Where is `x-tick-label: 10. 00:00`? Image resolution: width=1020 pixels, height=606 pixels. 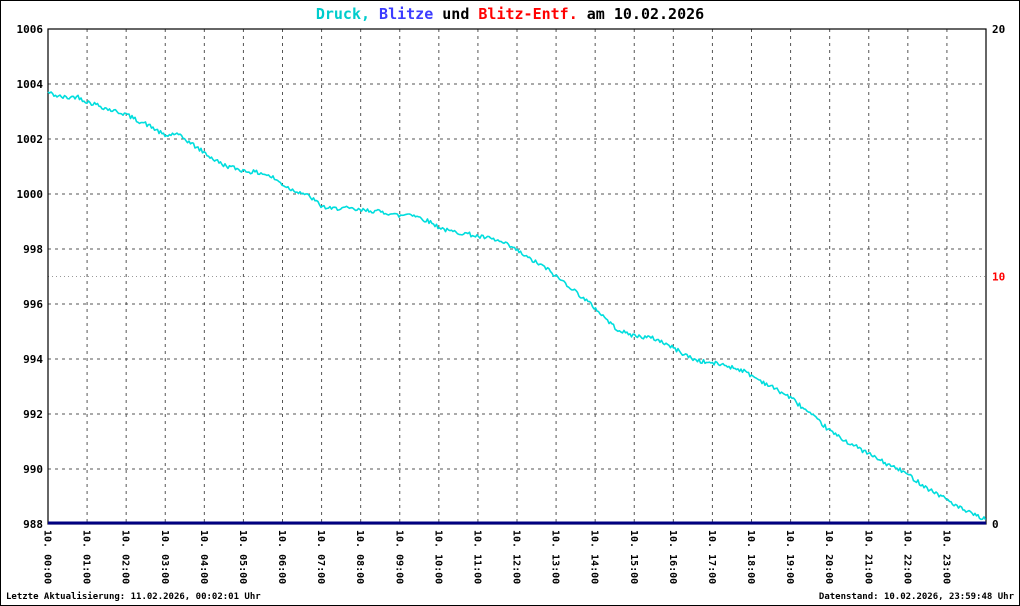
x-tick-label: 10. 00:00 is located at coordinates (47, 557).